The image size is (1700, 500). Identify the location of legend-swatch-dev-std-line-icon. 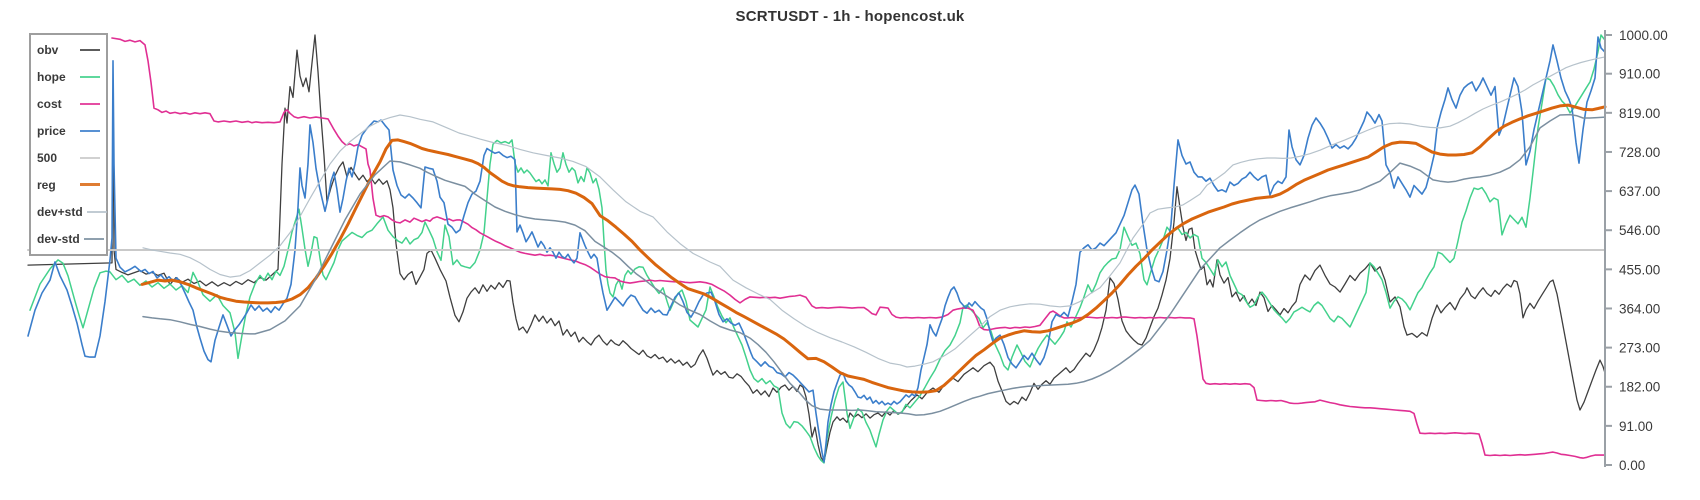
(93, 238).